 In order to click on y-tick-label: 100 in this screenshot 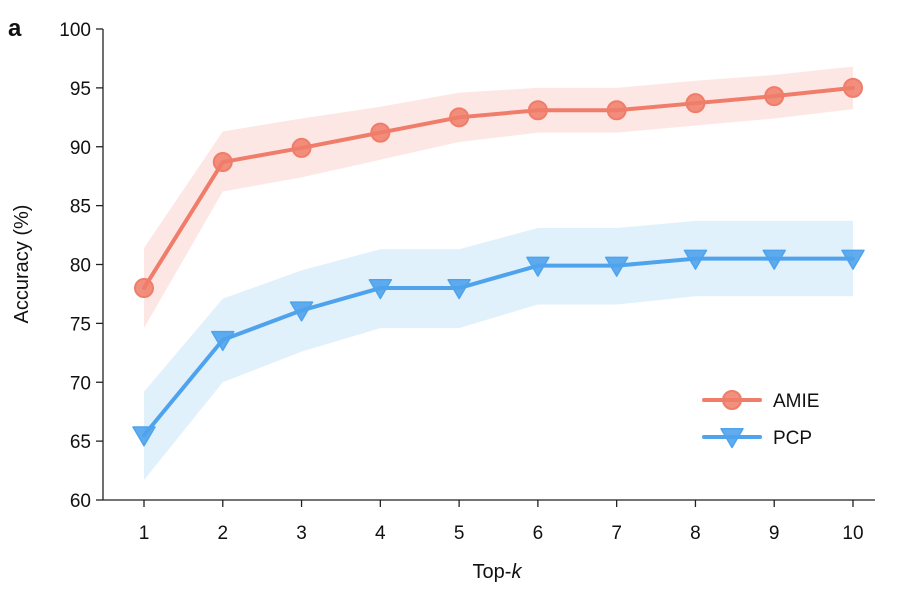, I will do `click(75, 30)`.